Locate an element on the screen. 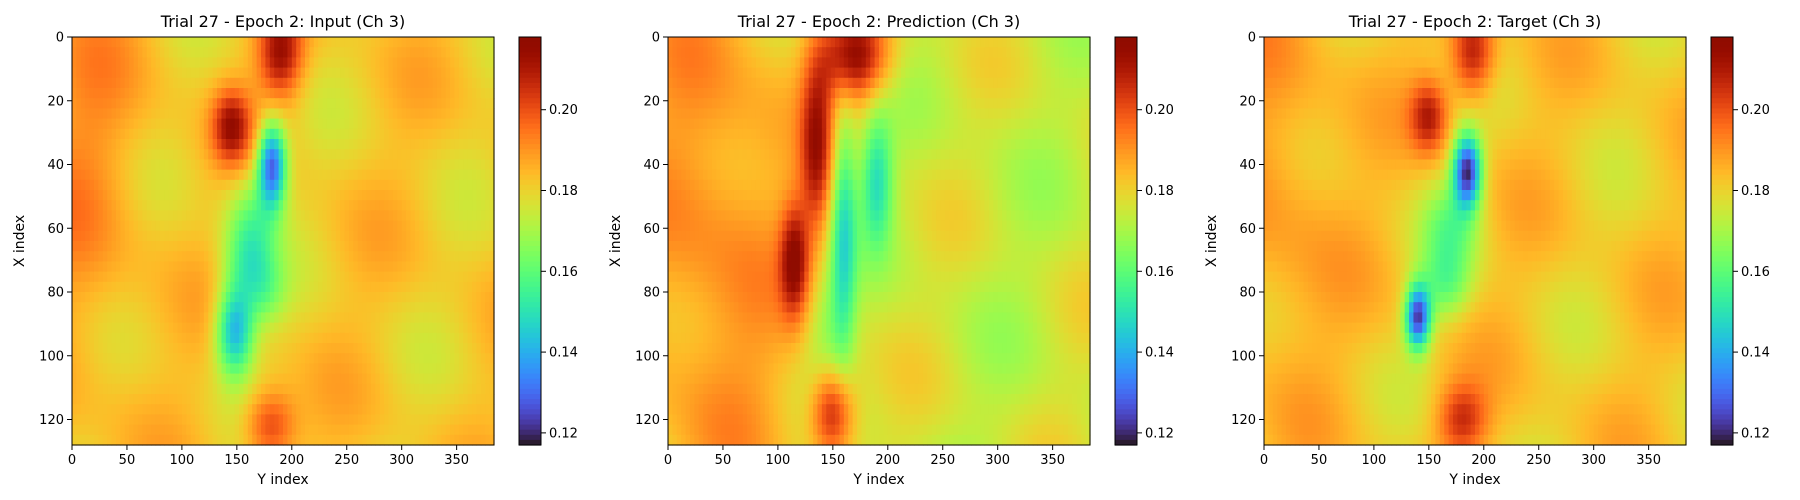  x-tick-label: 350 is located at coordinates (456, 460).